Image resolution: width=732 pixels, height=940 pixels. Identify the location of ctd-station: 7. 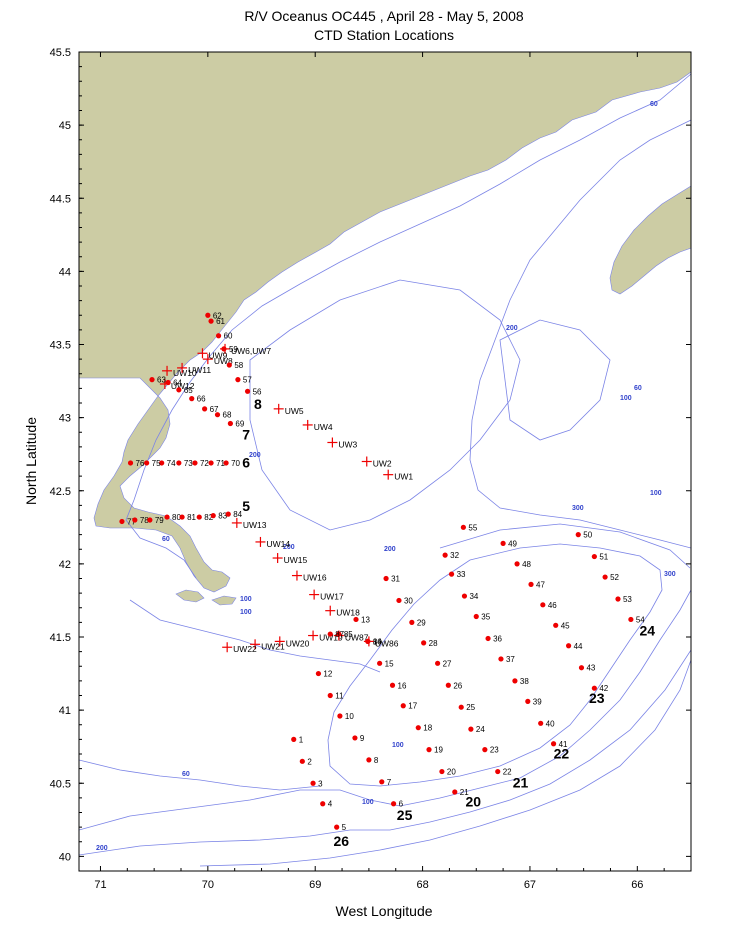
(385, 782).